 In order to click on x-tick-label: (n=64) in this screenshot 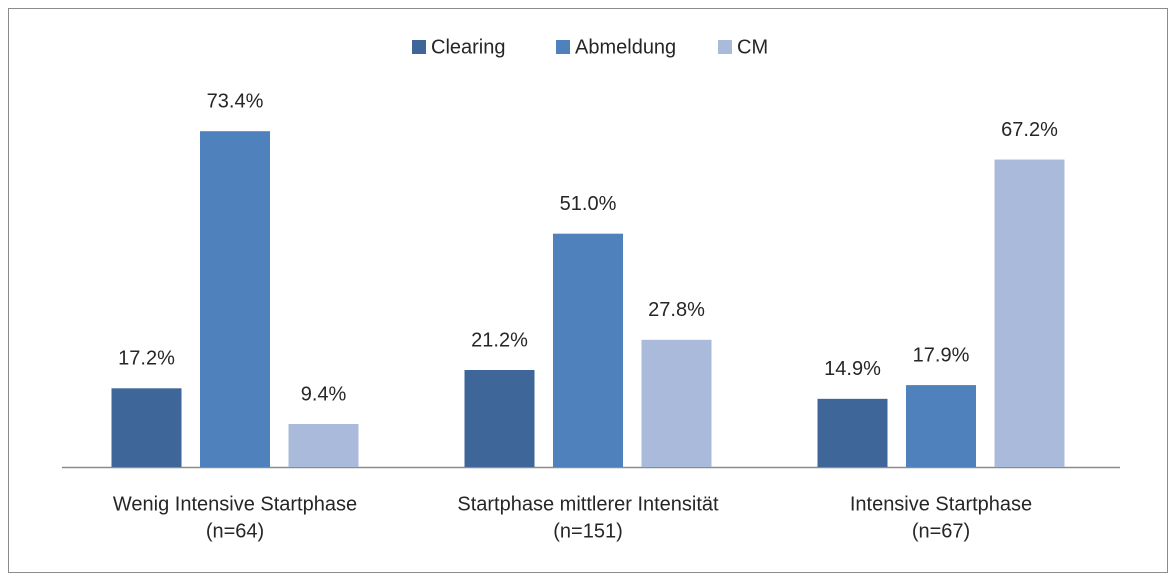, I will do `click(235, 531)`.